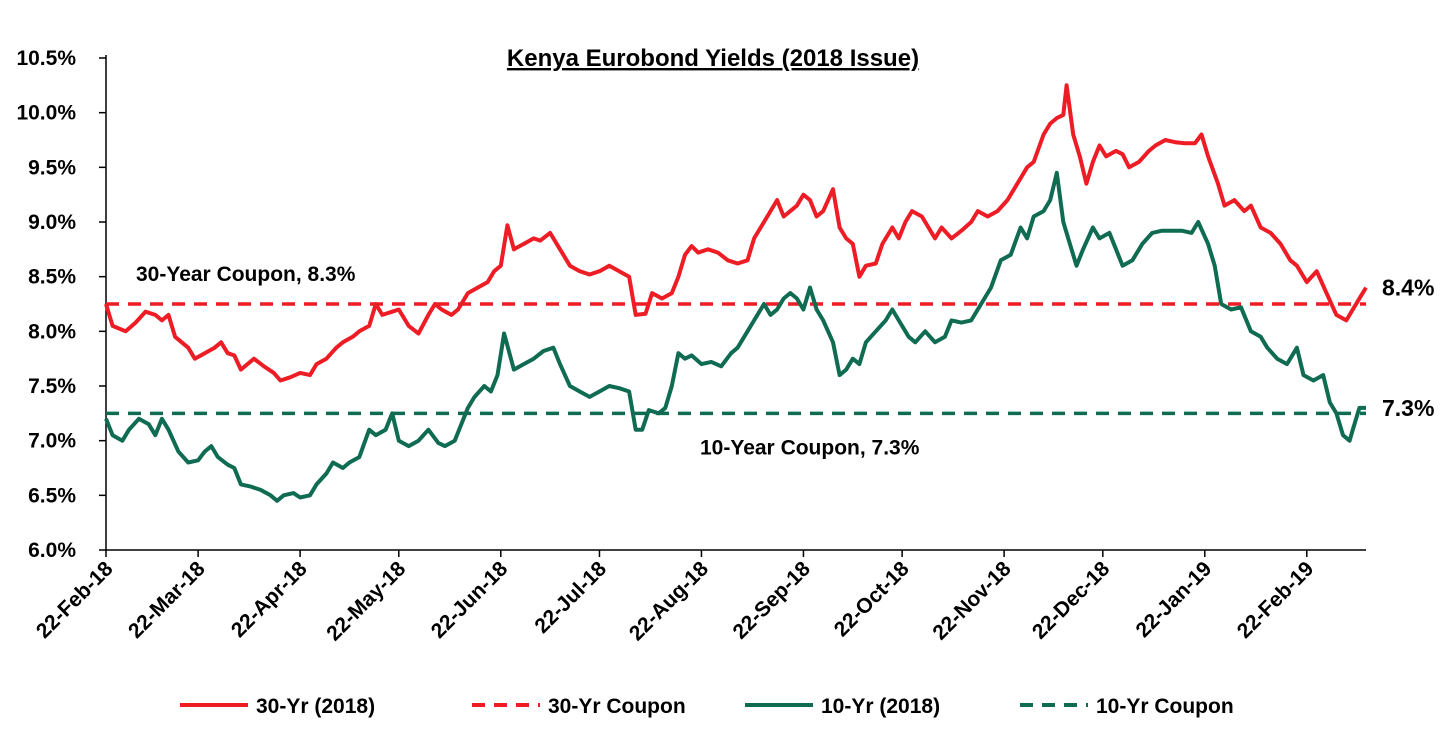 The image size is (1442, 738). I want to click on y-tick-label: 10.5%, so click(46, 58).